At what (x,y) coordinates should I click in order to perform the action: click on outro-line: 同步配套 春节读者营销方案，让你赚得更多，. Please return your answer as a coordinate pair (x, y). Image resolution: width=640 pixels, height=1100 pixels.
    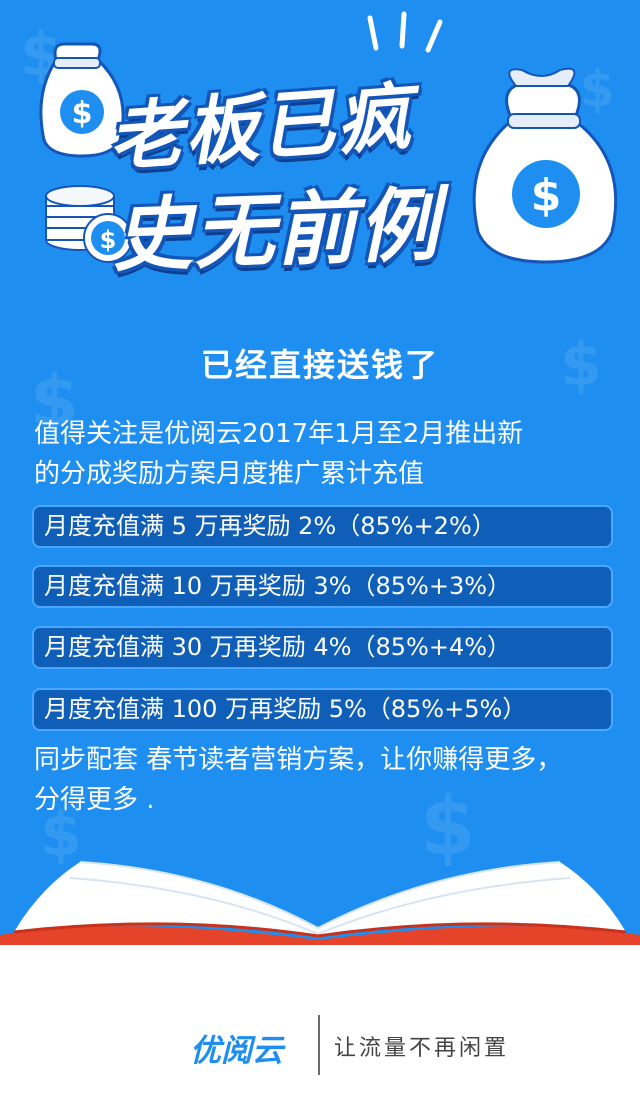
    Looking at the image, I should click on (298, 760).